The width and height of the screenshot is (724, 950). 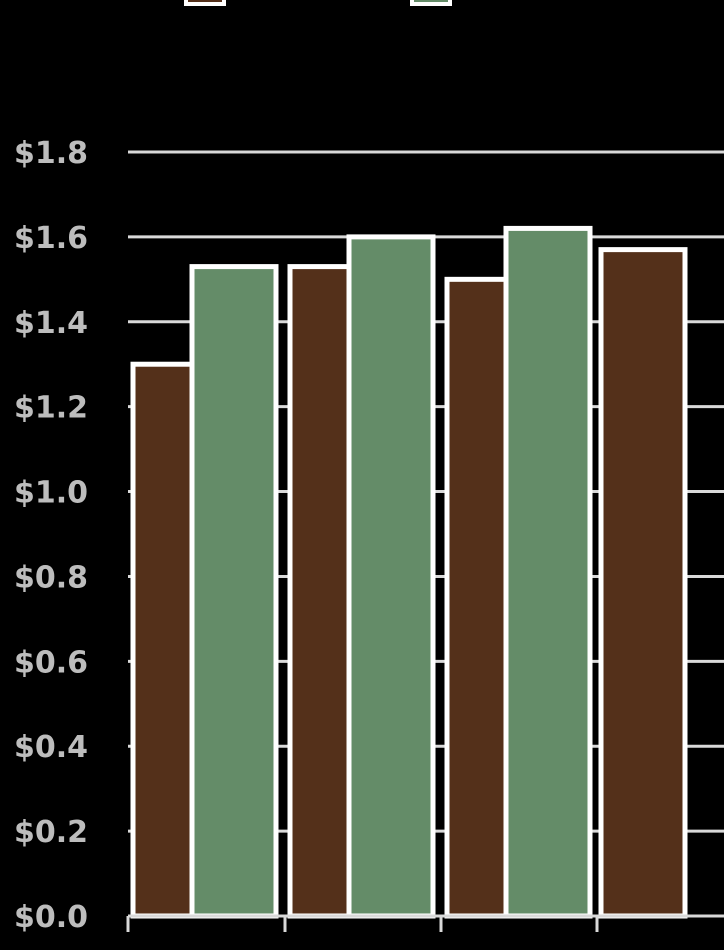 What do you see at coordinates (51, 408) in the screenshot?
I see `y-tick-label: $1.2` at bounding box center [51, 408].